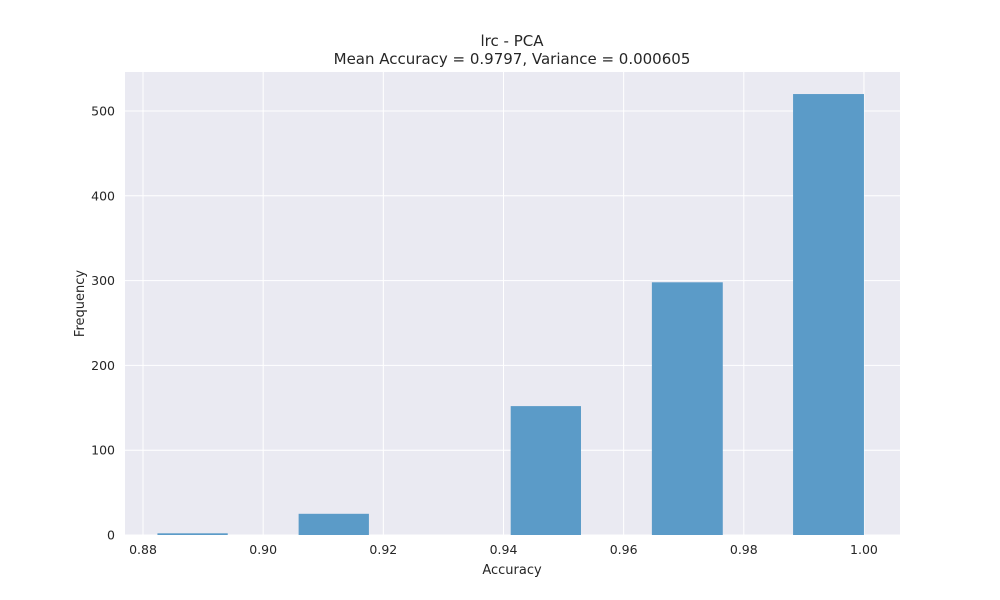 The image size is (1000, 600). I want to click on x-tick-label: 0.92, so click(383, 549).